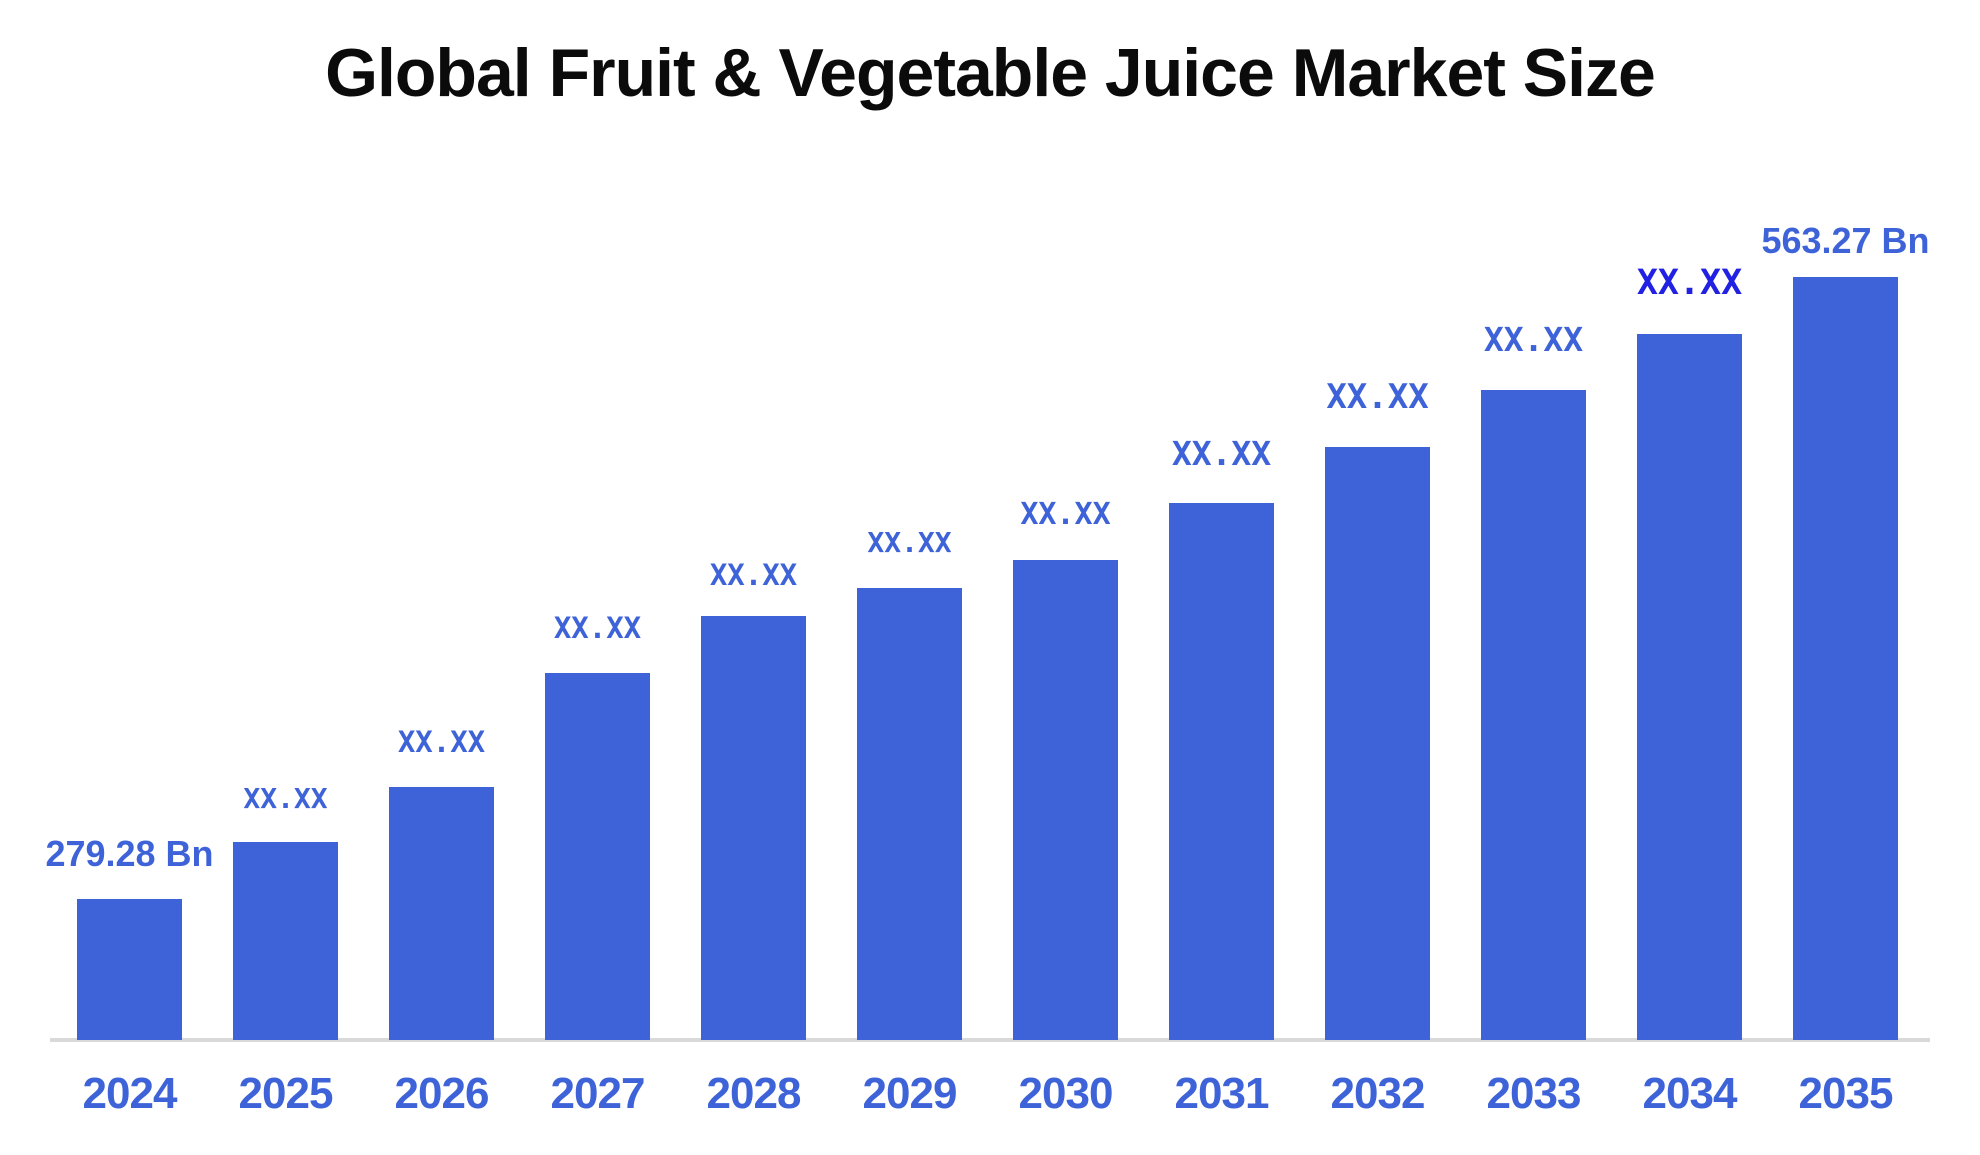  What do you see at coordinates (909, 814) in the screenshot?
I see `bar-2029` at bounding box center [909, 814].